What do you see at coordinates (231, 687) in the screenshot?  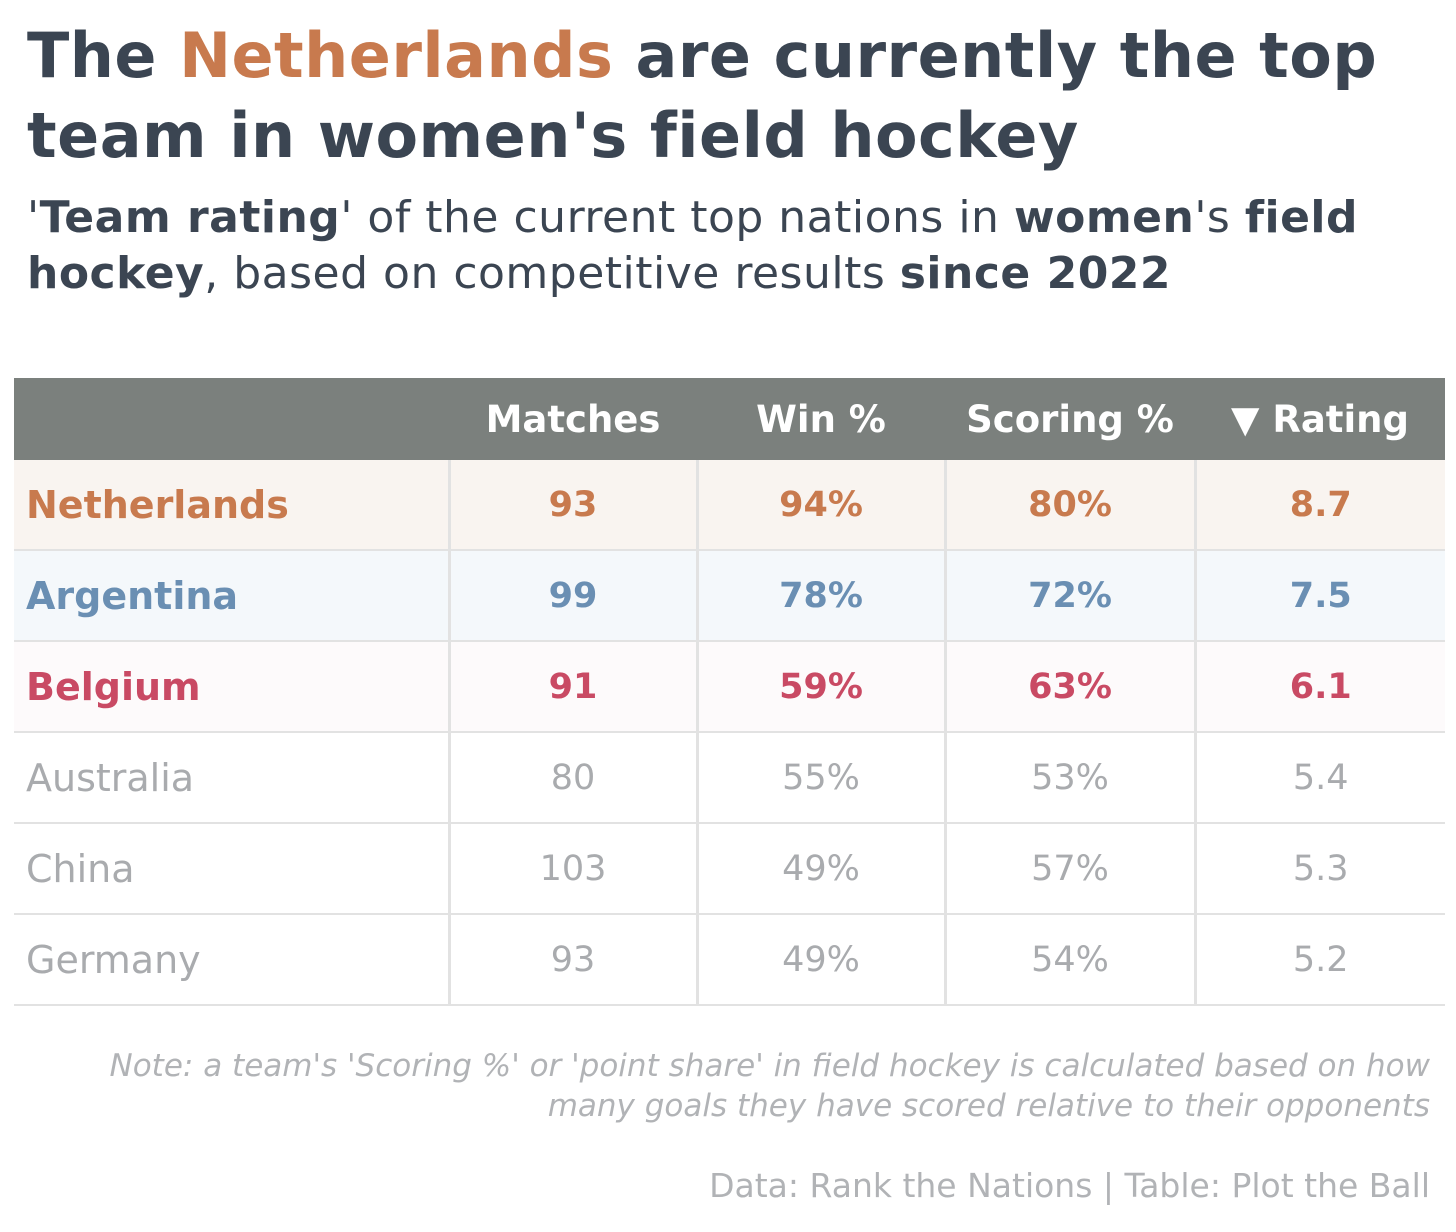 I see `cell-team: Belgium` at bounding box center [231, 687].